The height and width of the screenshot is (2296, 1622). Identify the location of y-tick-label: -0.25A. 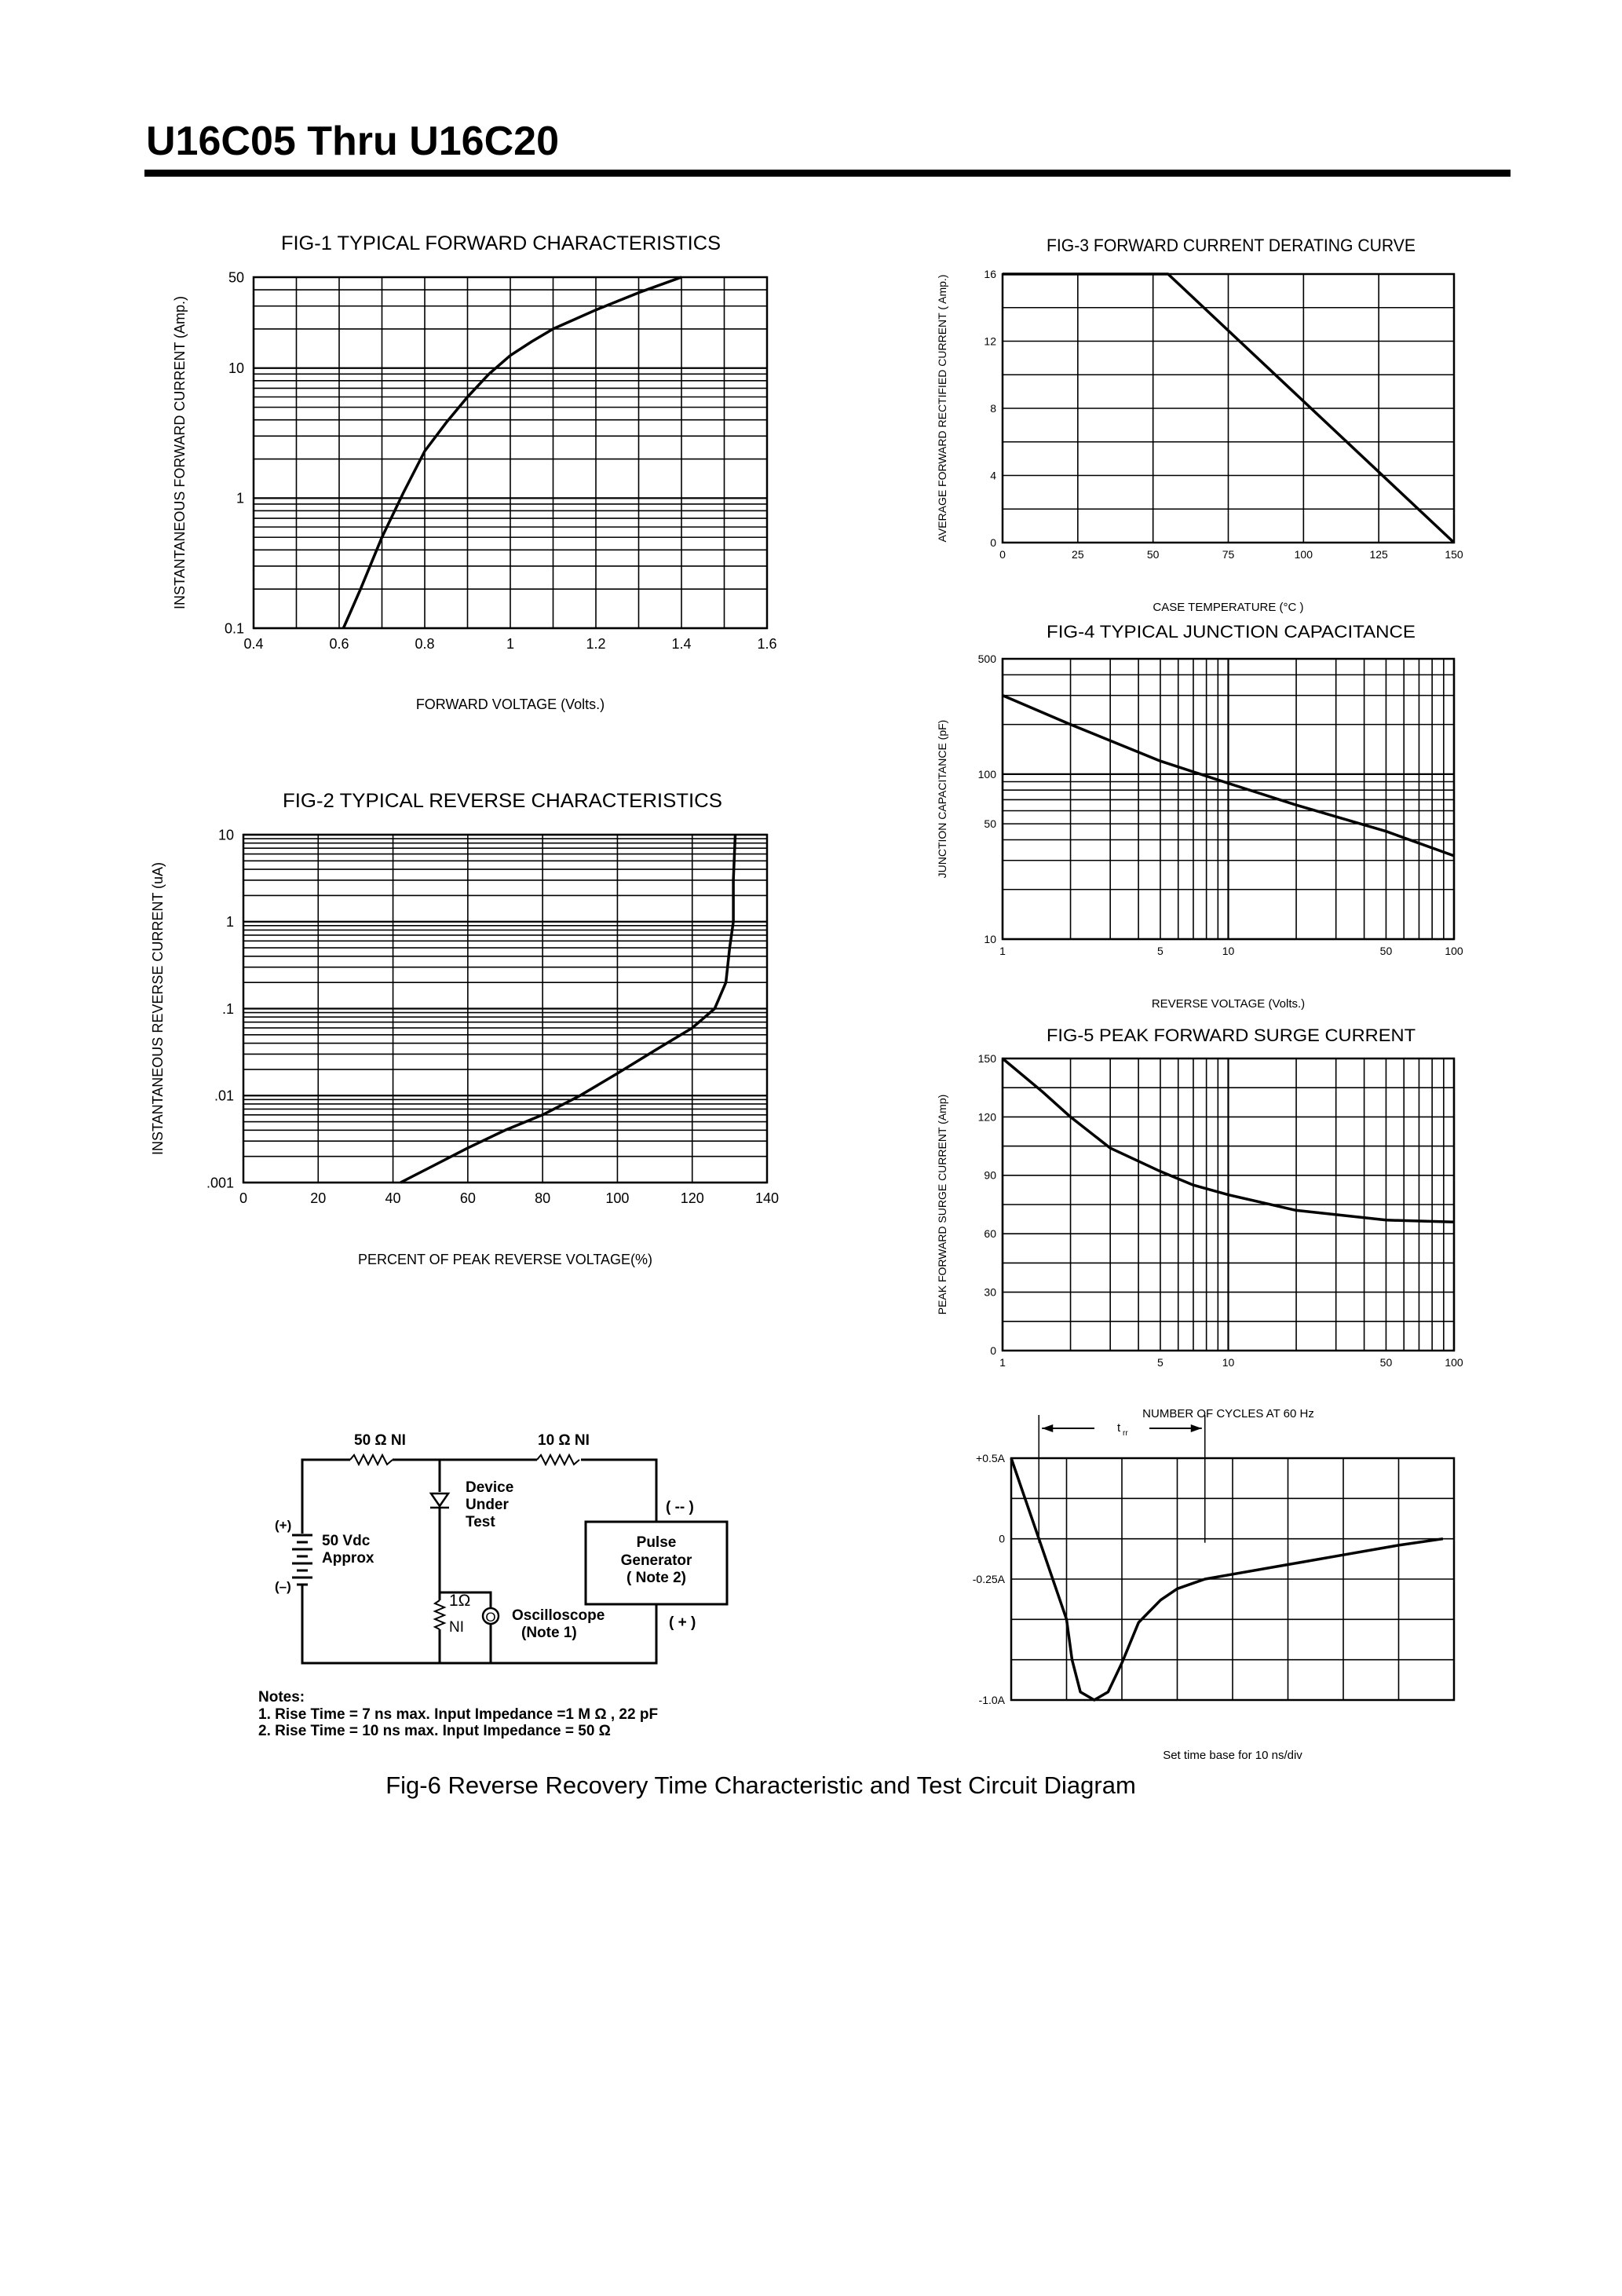
(990, 1579).